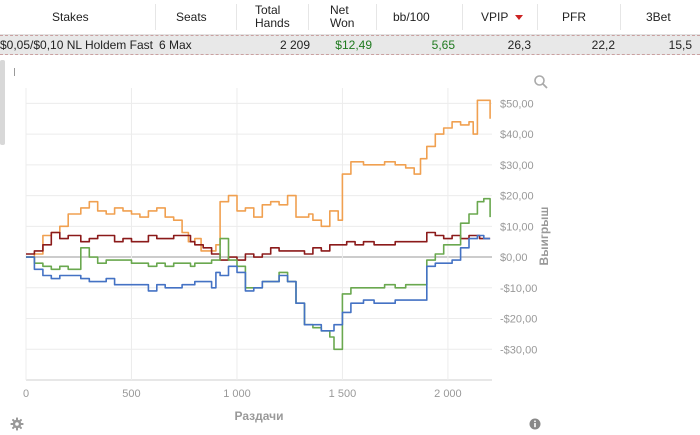 Image resolution: width=700 pixels, height=435 pixels. Describe the element at coordinates (175, 45) in the screenshot. I see `cell-seats: 6 Max` at that location.